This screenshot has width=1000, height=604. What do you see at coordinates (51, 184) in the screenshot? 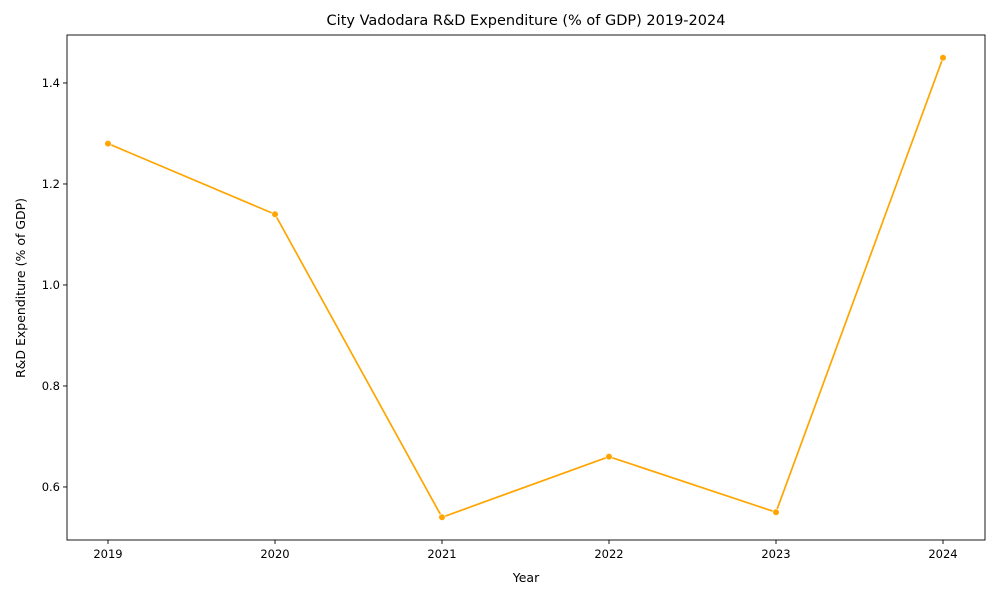
I see `y-tick-label: 1.2` at bounding box center [51, 184].